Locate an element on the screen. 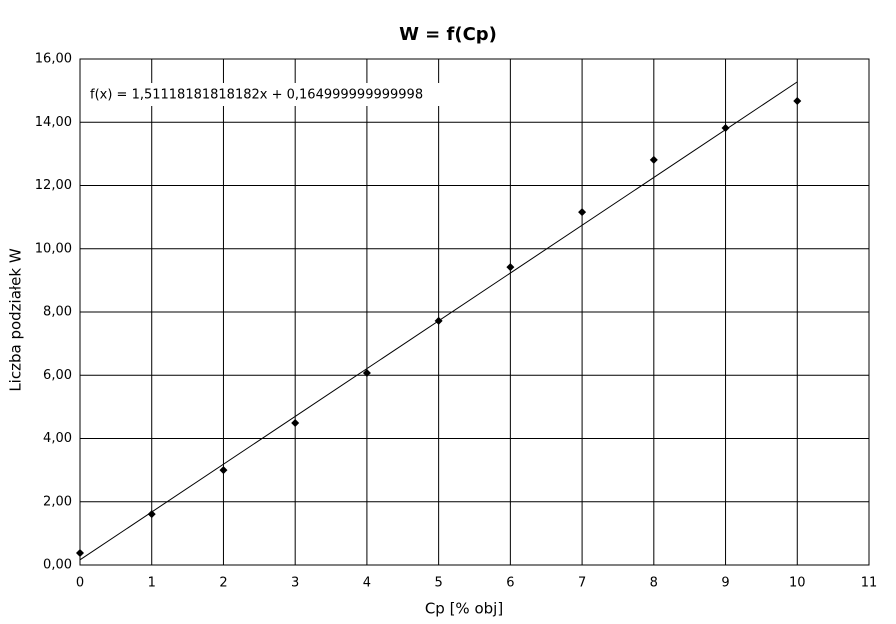 The height and width of the screenshot is (624, 896). x-tick-label: 9 is located at coordinates (725, 583).